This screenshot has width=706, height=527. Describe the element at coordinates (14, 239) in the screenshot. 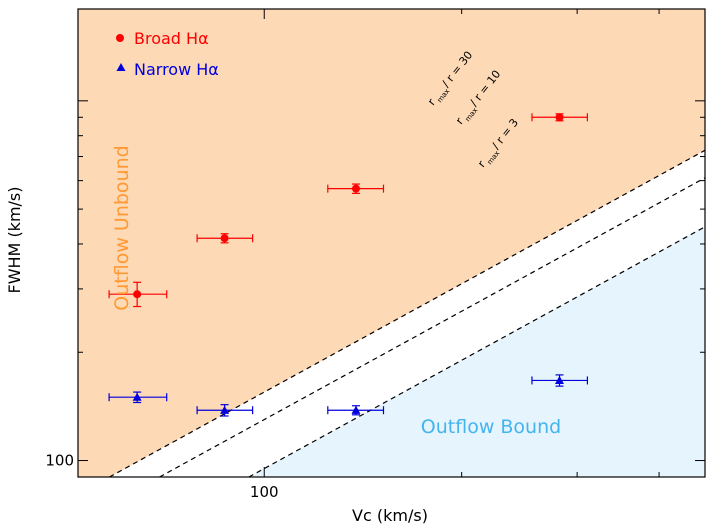

I see `y-axis-label: FWHM (km/s)` at that location.